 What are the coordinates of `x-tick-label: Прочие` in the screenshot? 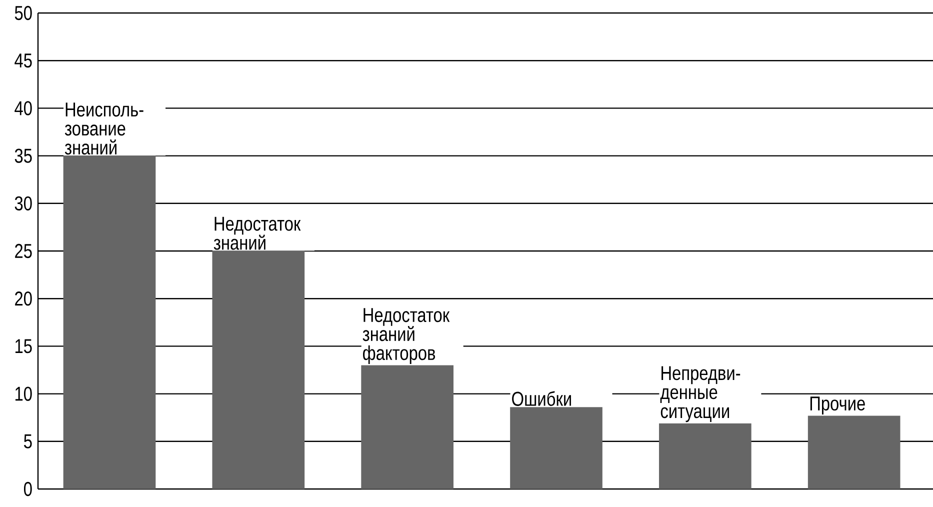 It's located at (837, 405).